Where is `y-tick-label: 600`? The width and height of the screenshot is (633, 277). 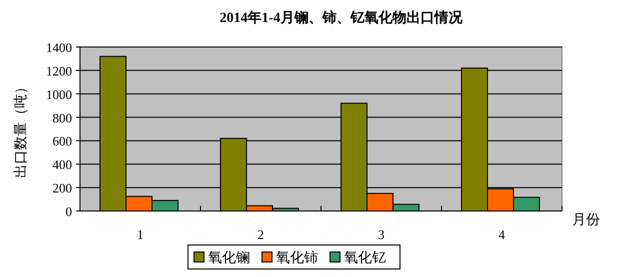 y-tick-label: 600 is located at coordinates (62, 141).